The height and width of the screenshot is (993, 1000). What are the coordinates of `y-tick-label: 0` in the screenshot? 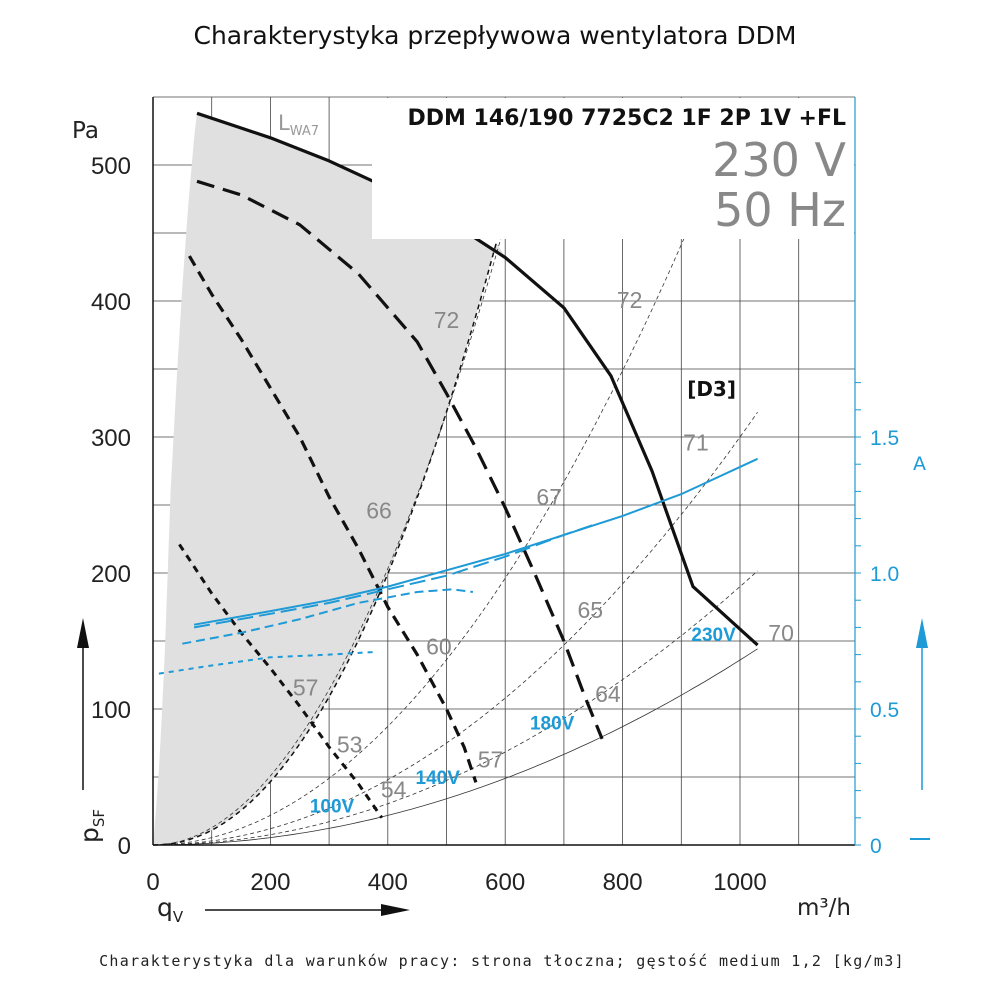 It's located at (124, 846).